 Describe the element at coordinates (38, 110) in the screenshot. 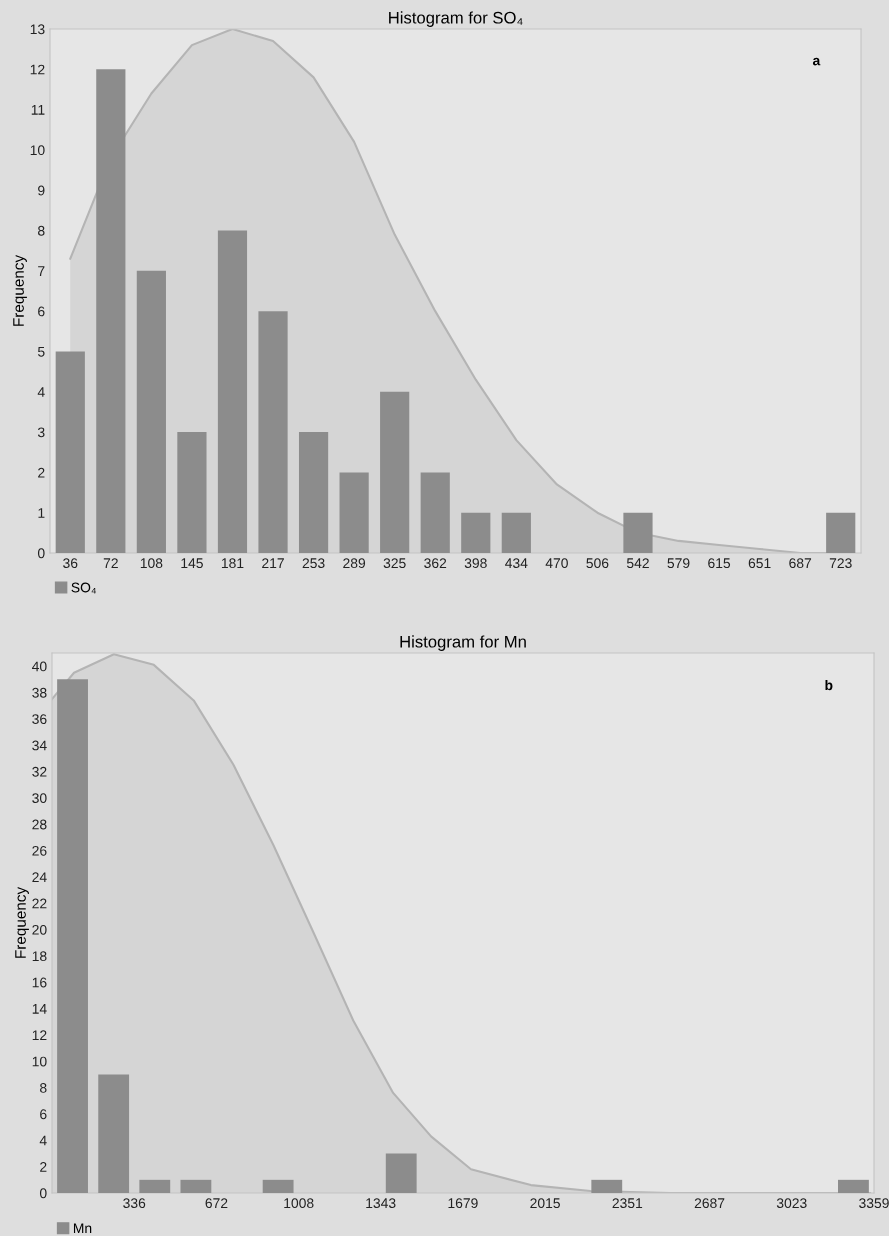

I see `y-tick-label: 11` at that location.